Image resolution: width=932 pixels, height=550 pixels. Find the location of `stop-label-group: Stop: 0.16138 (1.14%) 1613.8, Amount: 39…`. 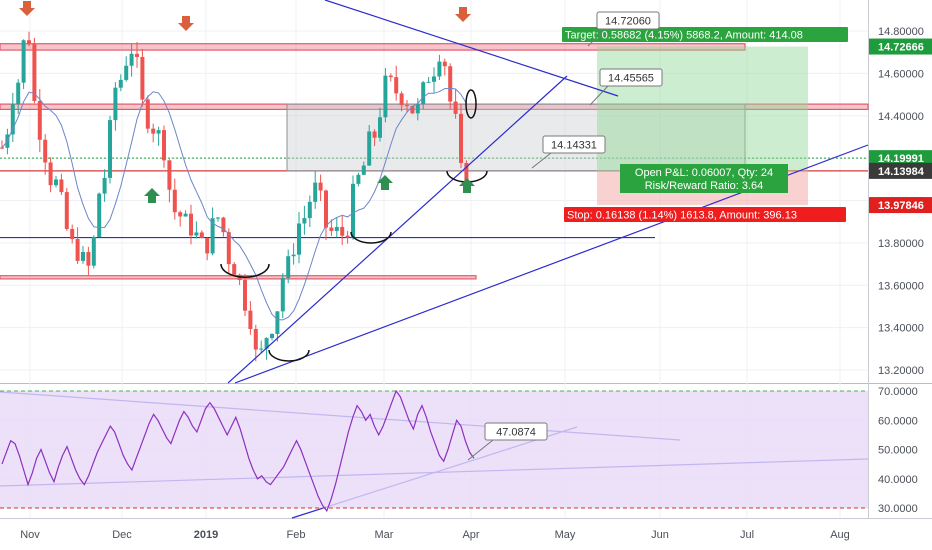

stop-label-group: Stop: 0.16138 (1.14%) 1613.8, Amount: 39… is located at coordinates (705, 214).